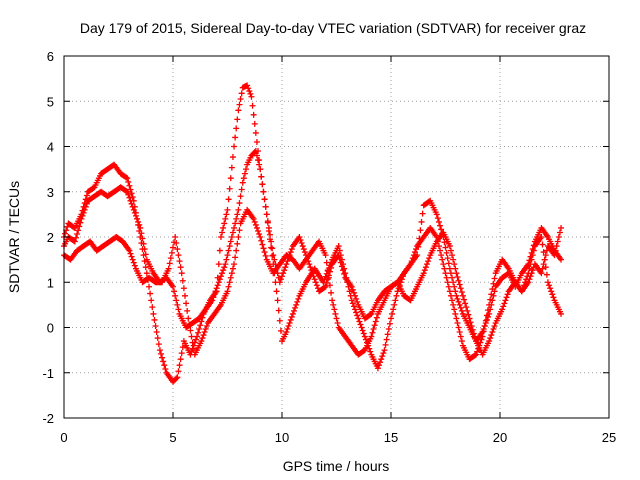  Describe the element at coordinates (500, 437) in the screenshot. I see `x-tick-label: 20` at that location.